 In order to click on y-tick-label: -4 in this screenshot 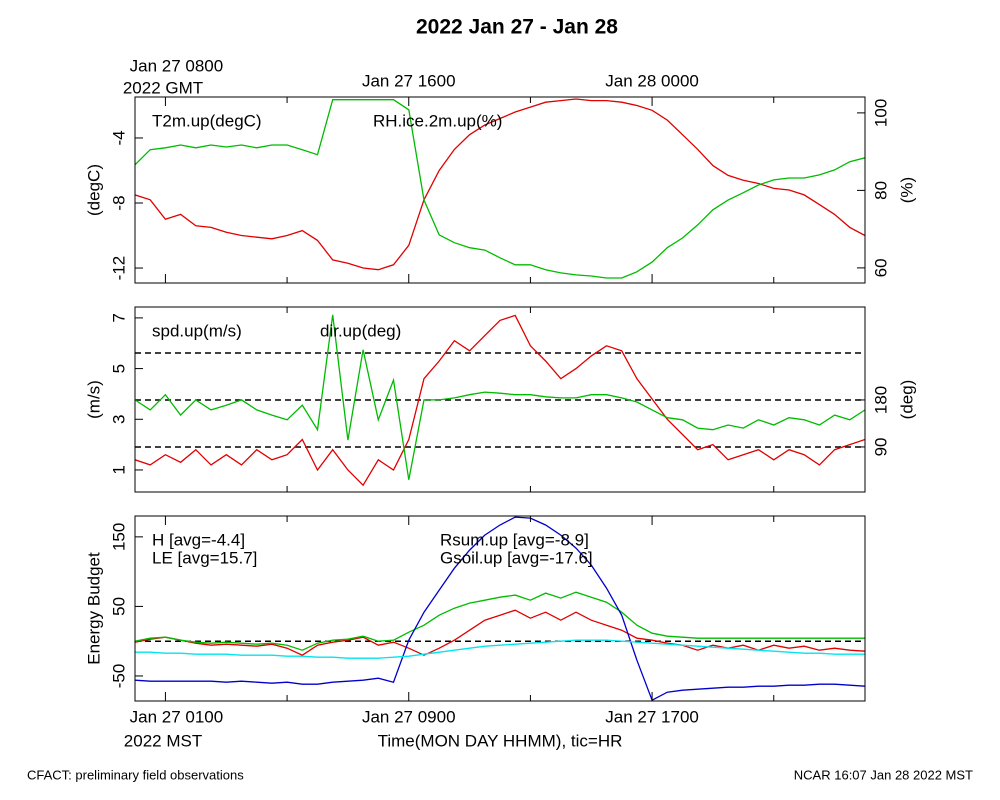, I will do `click(118, 137)`.